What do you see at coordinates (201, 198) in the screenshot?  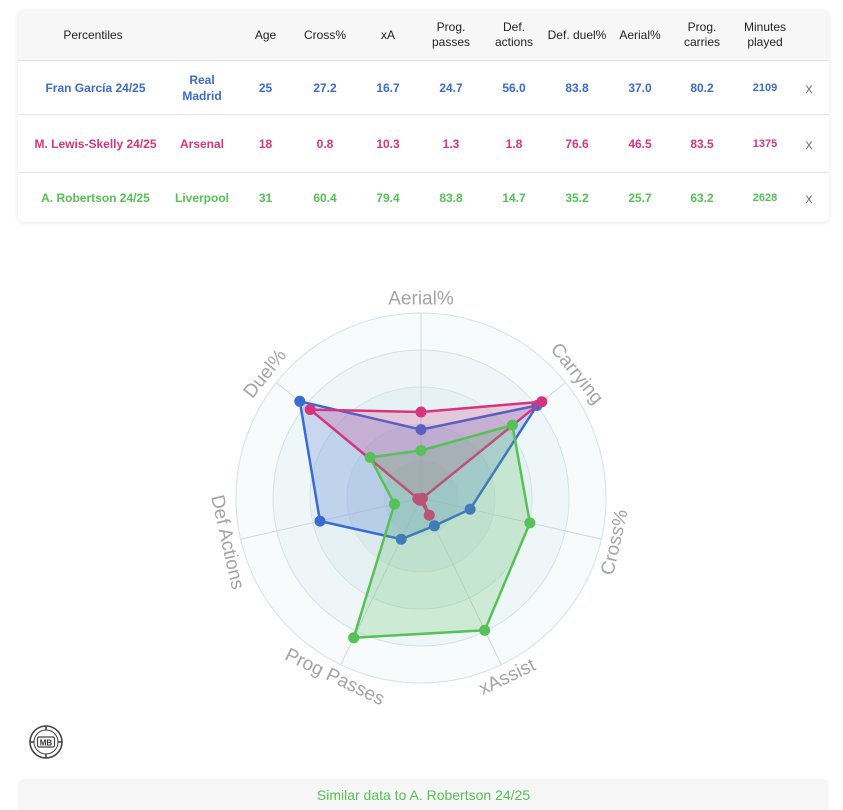 I see `team-name: Liverpool` at bounding box center [201, 198].